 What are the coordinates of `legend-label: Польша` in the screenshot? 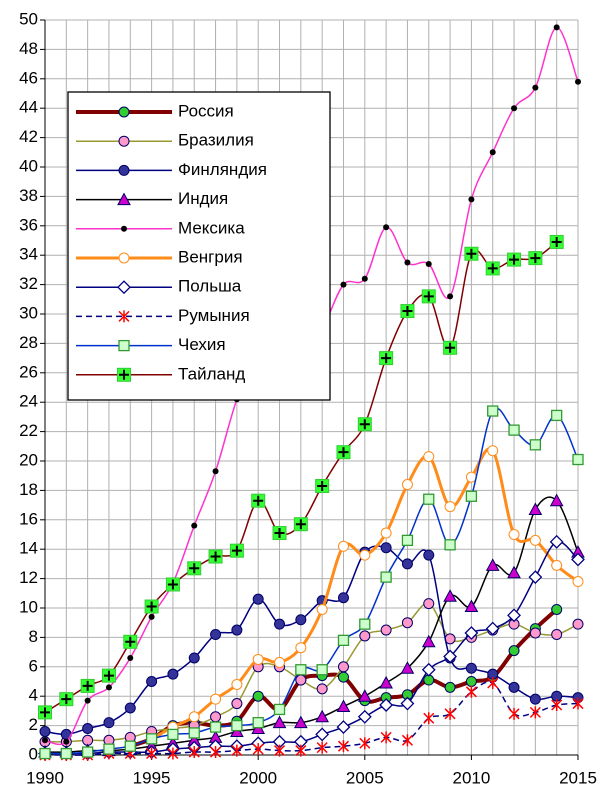 It's located at (210, 286).